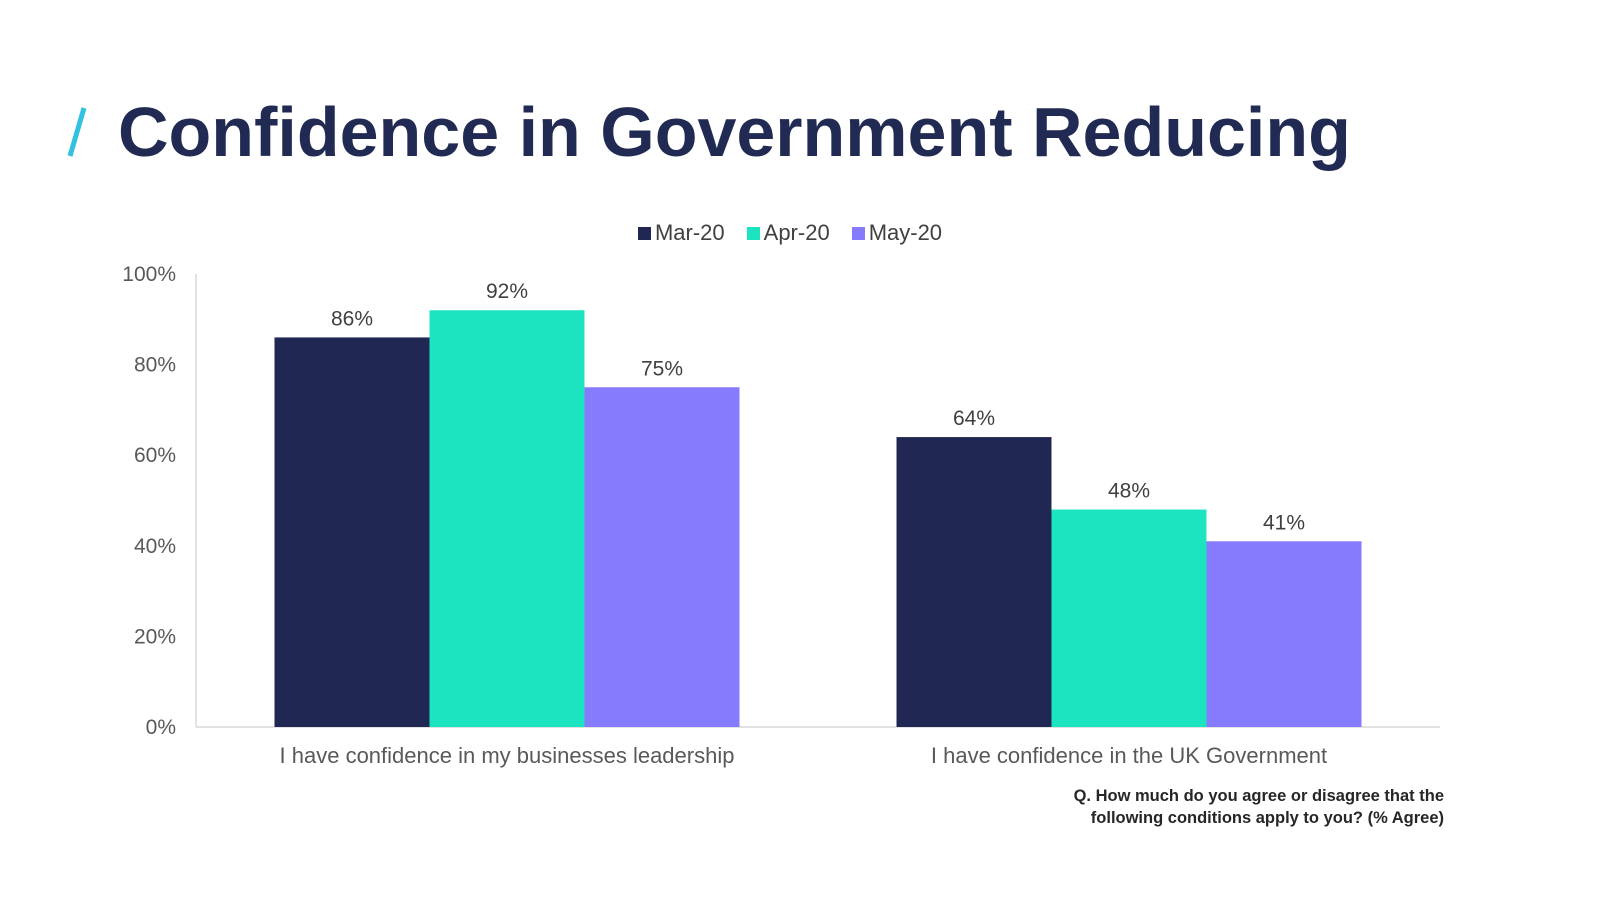  I want to click on legend-label: Apr-20, so click(796, 232).